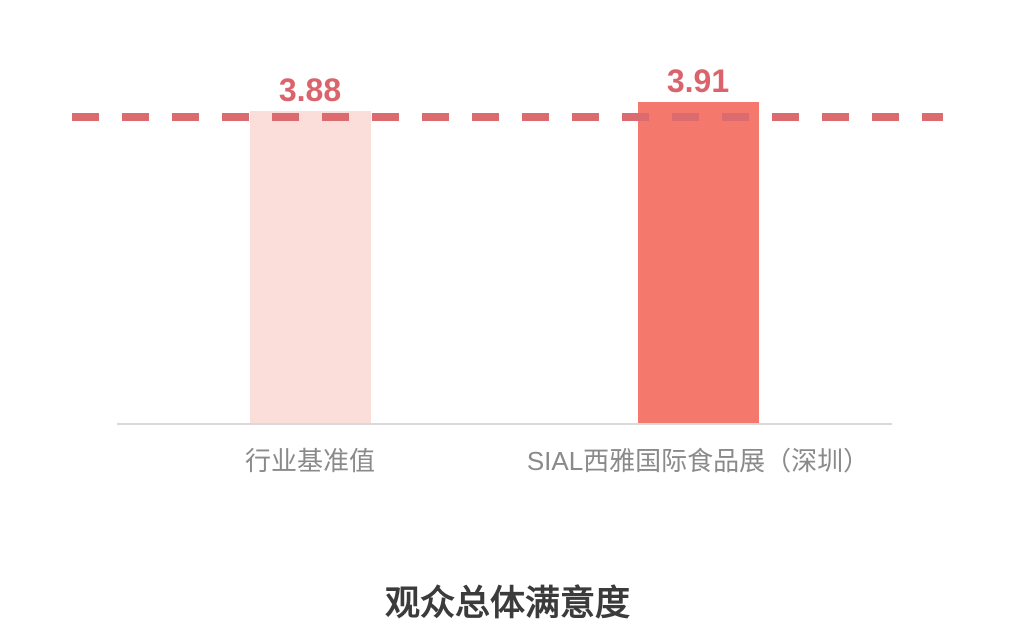 This screenshot has height=624, width=1015. Describe the element at coordinates (310, 90) in the screenshot. I see `value-label-industry-benchmark: 3.88` at that location.